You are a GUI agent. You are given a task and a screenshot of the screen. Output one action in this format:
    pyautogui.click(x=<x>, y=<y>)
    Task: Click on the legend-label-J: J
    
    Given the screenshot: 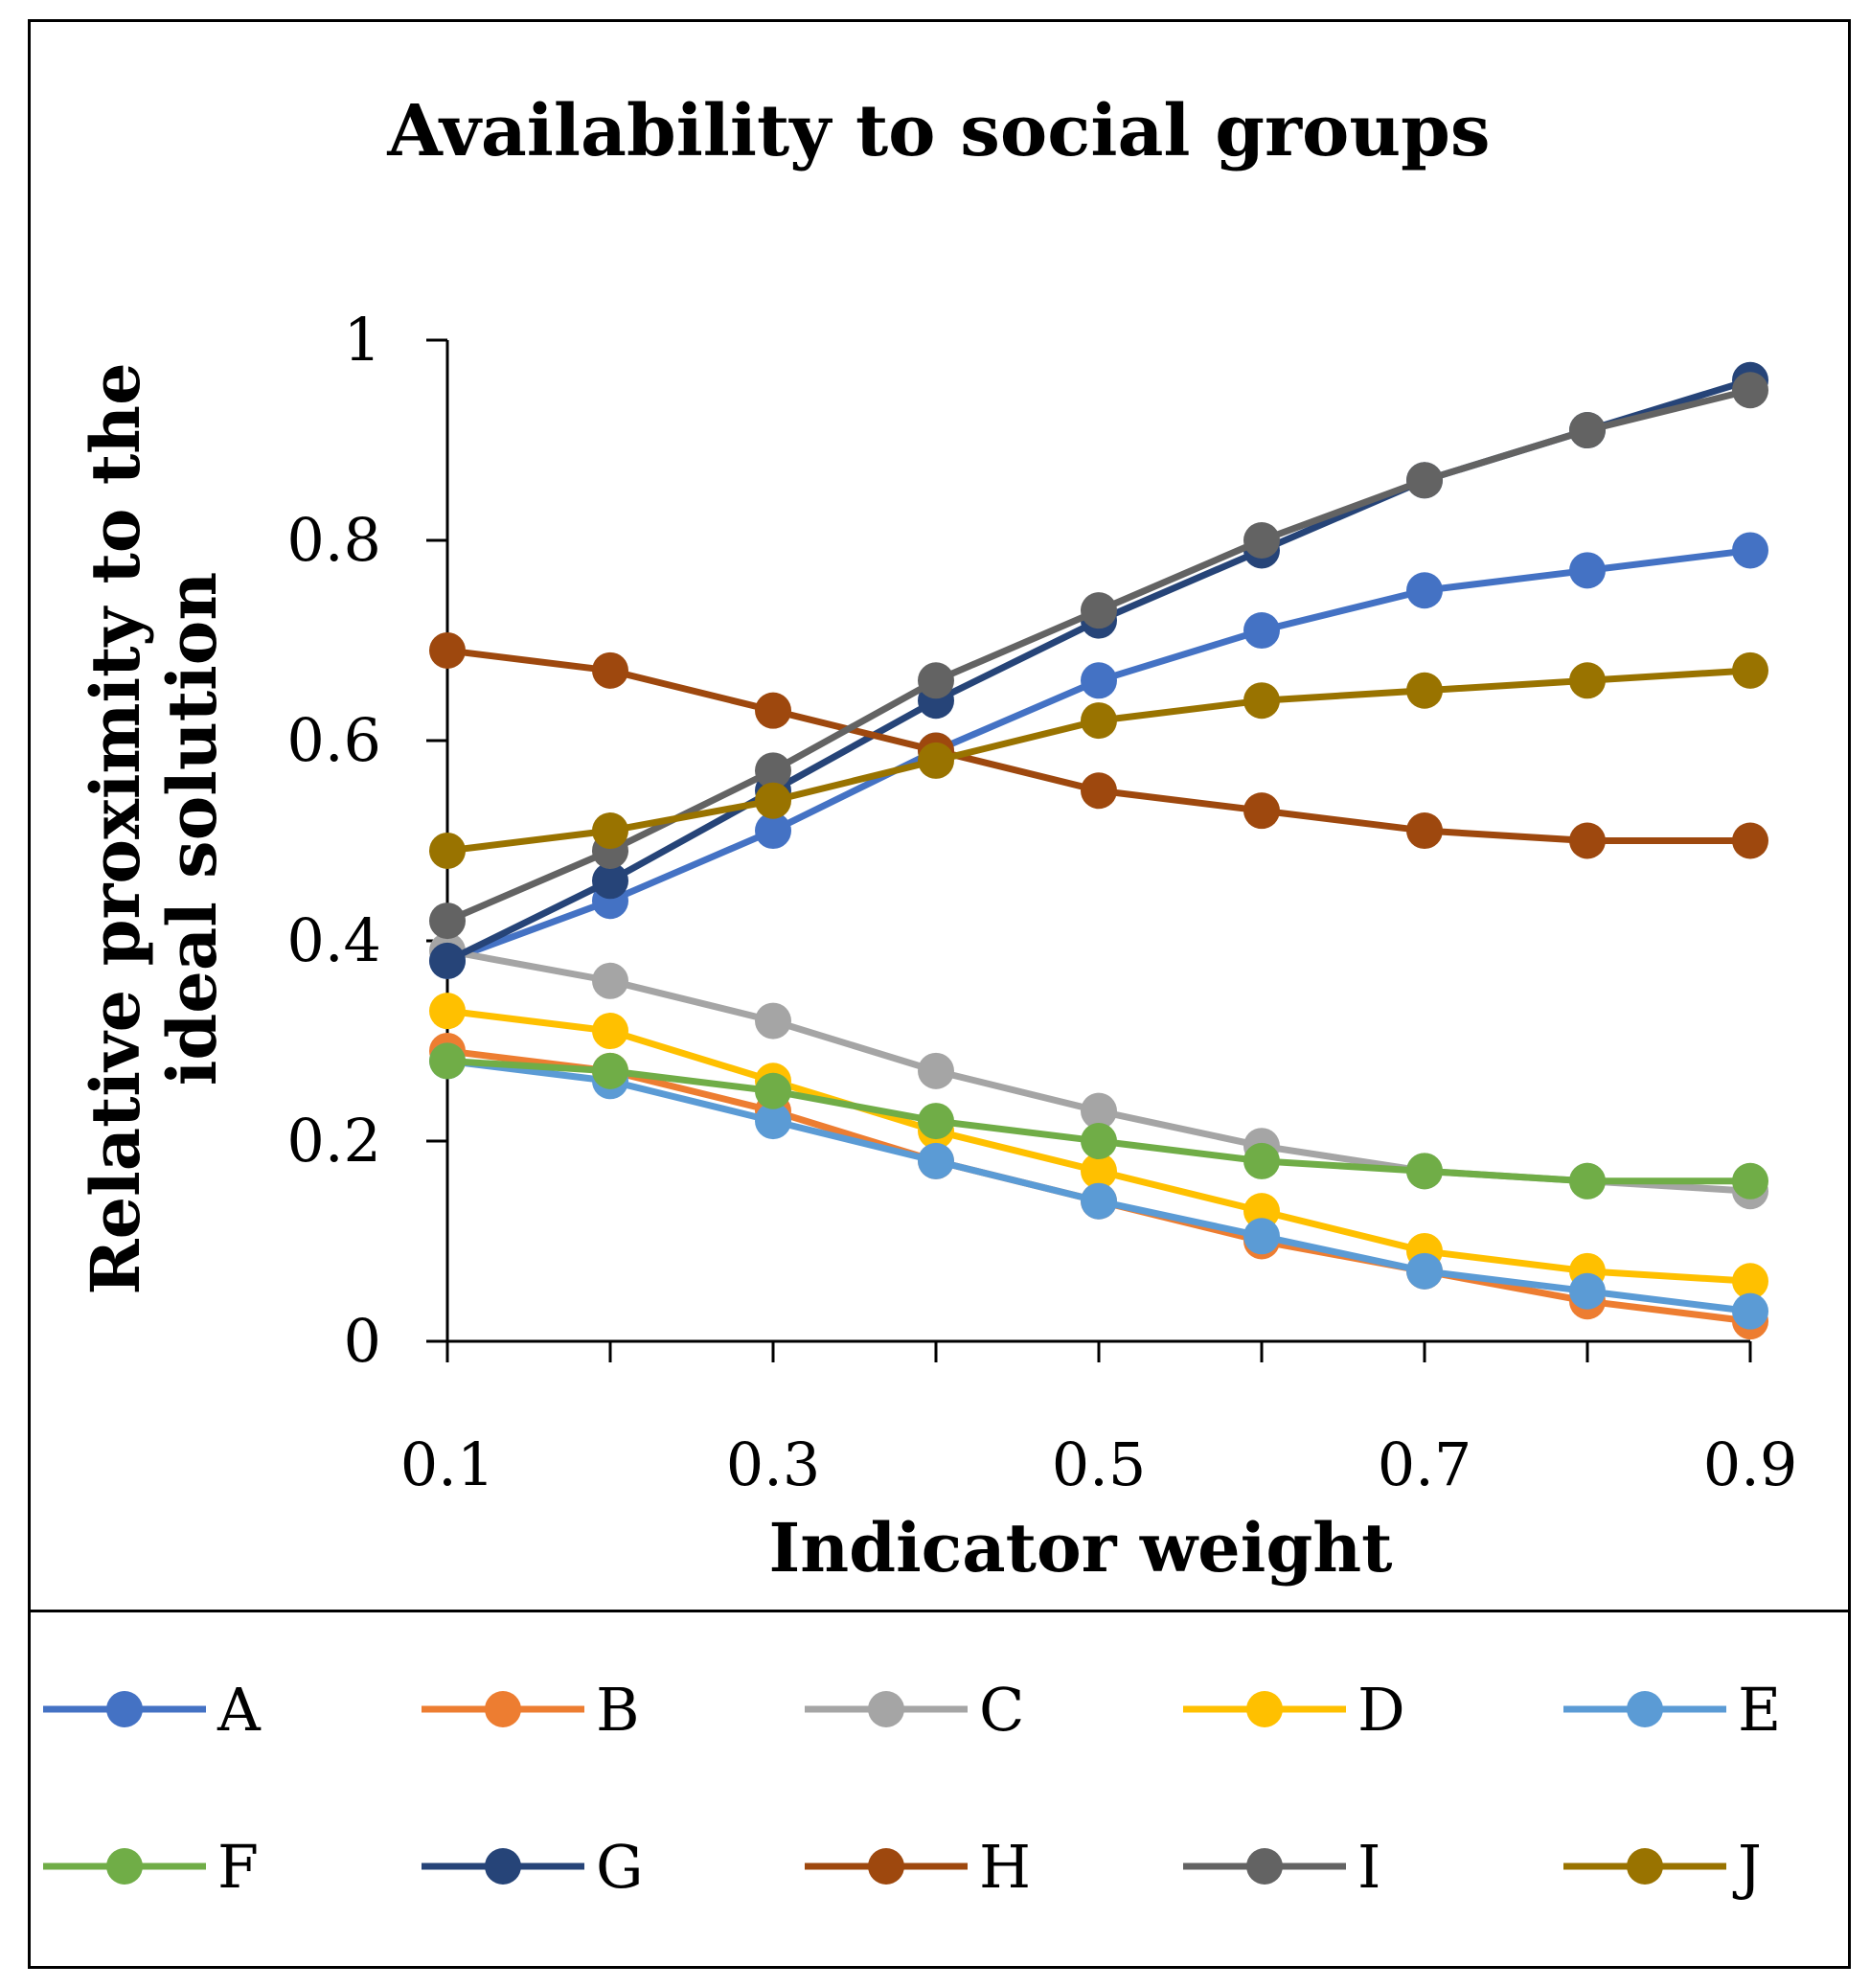 What is the action you would take?
    pyautogui.click(x=1747, y=1867)
    